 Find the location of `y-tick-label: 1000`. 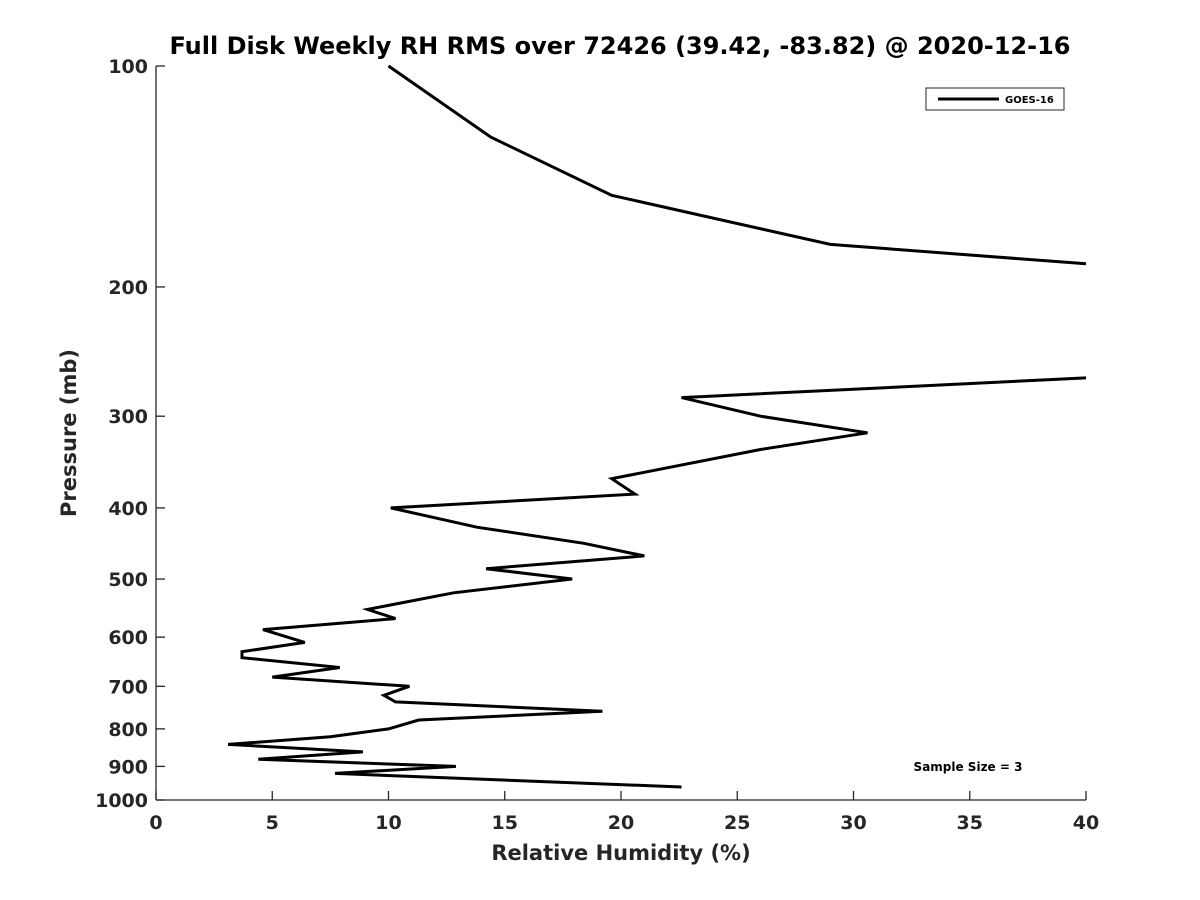

y-tick-label: 1000 is located at coordinates (121, 801).